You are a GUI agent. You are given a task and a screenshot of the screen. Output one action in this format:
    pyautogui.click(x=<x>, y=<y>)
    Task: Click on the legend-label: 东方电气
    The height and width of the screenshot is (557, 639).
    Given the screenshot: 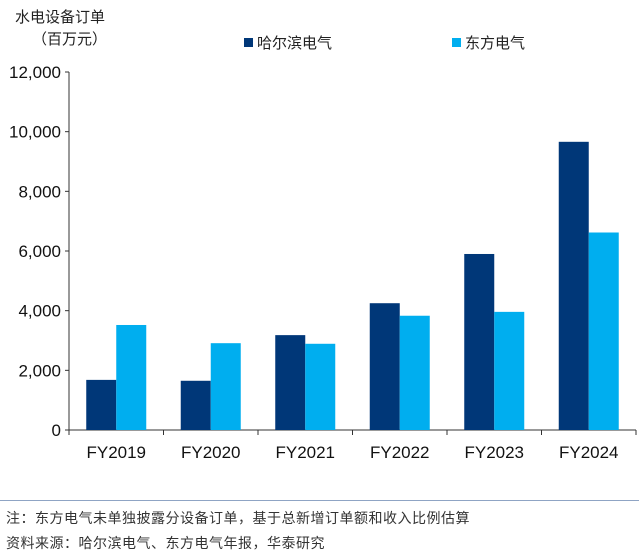 What is the action you would take?
    pyautogui.click(x=495, y=43)
    